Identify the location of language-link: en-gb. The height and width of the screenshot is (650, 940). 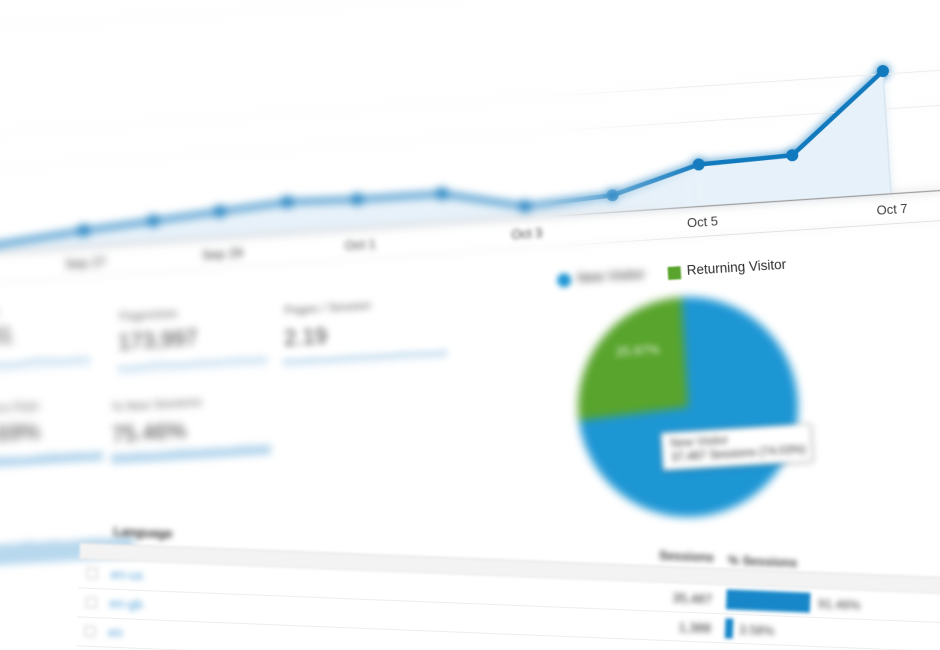
(126, 603).